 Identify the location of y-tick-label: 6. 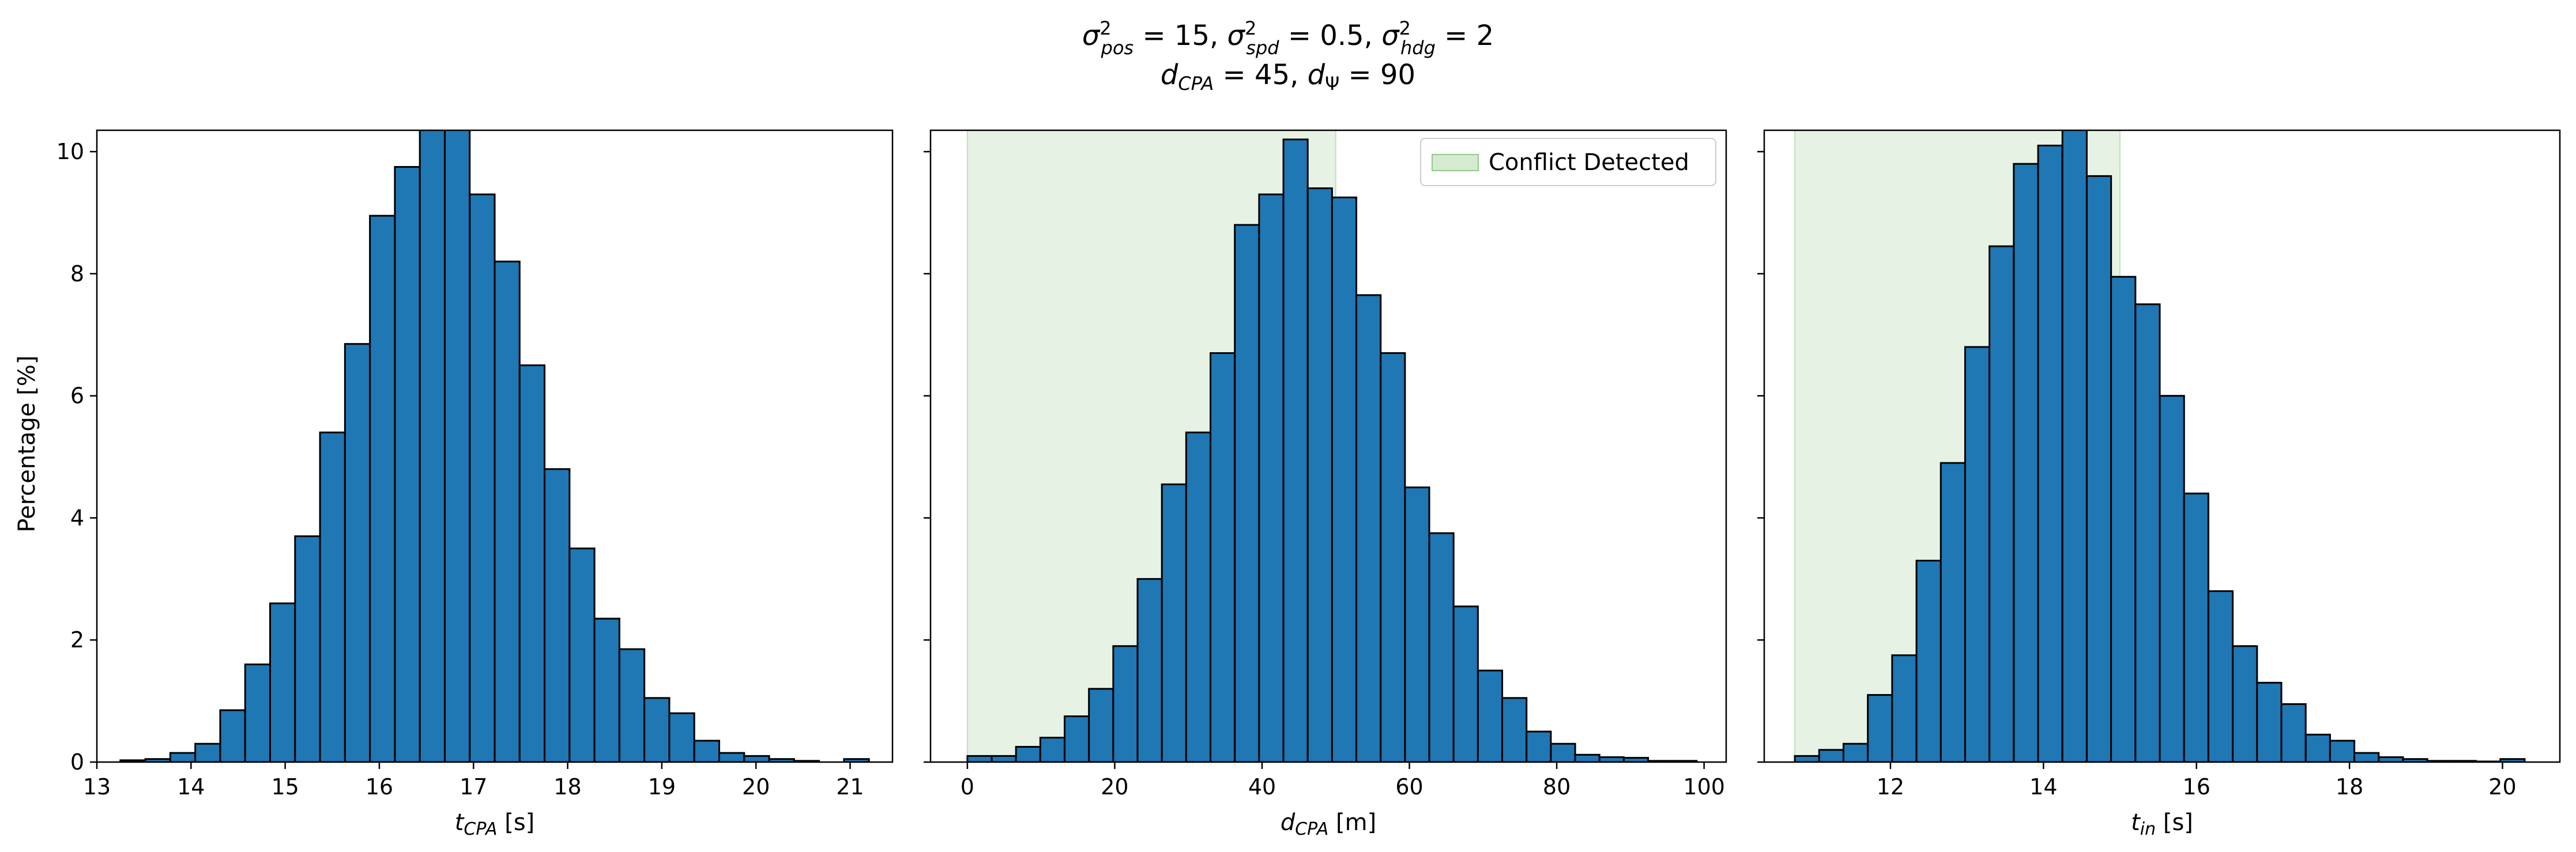
(77, 396).